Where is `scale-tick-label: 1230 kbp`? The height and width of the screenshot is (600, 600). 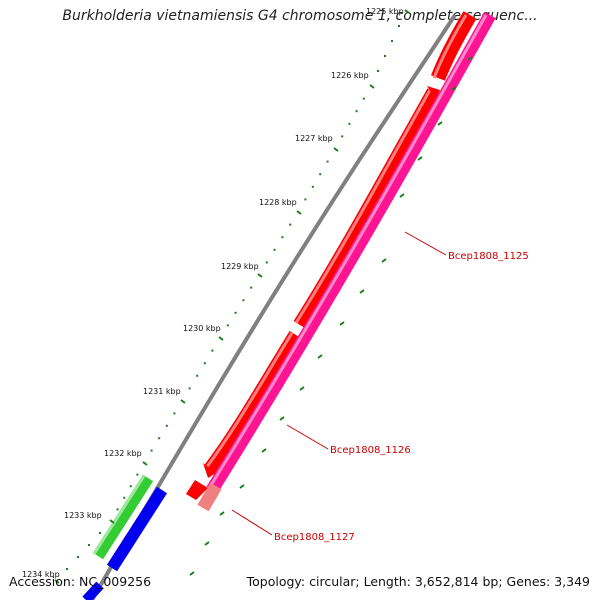 scale-tick-label: 1230 kbp is located at coordinates (202, 328).